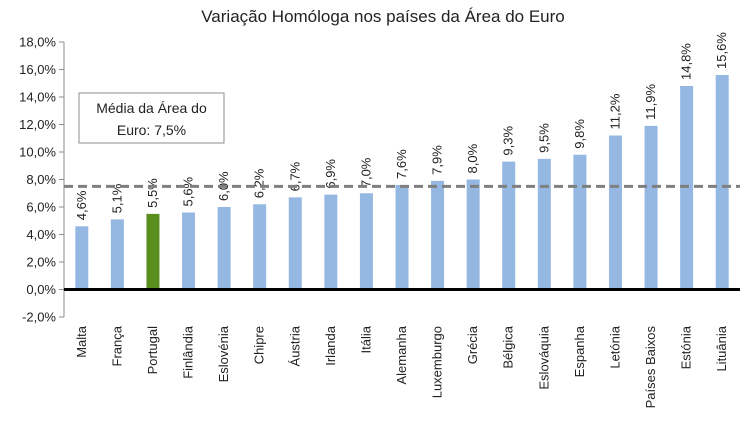  Describe the element at coordinates (152, 193) in the screenshot. I see `data-label: 5,5%` at that location.